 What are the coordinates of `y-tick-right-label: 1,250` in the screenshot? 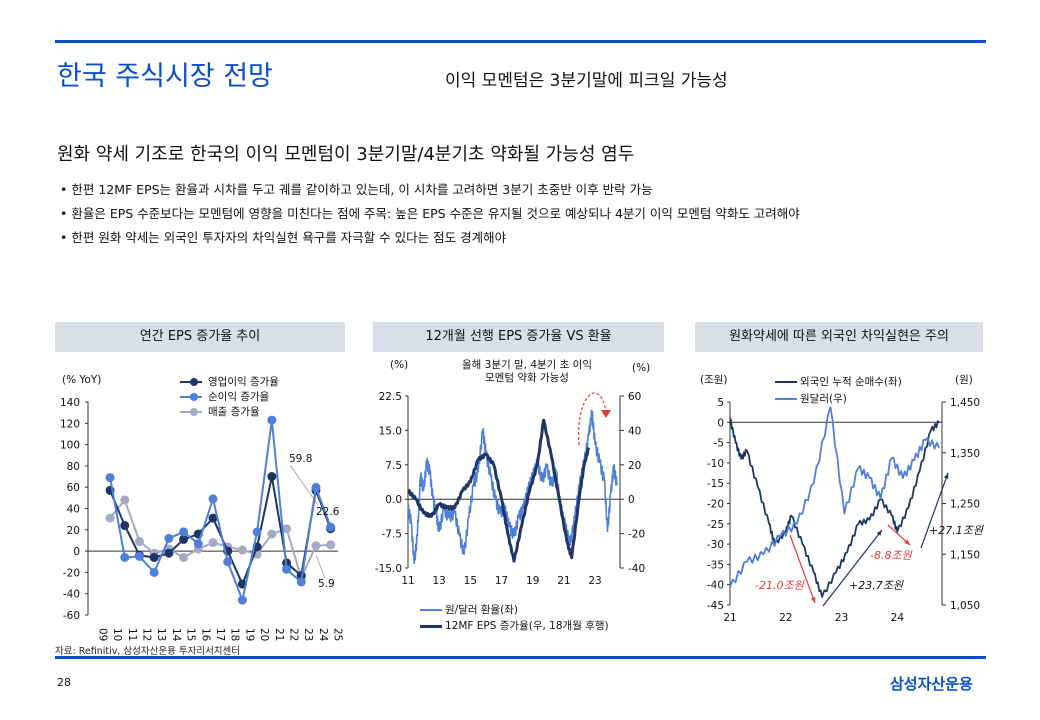 It's located at (965, 505).